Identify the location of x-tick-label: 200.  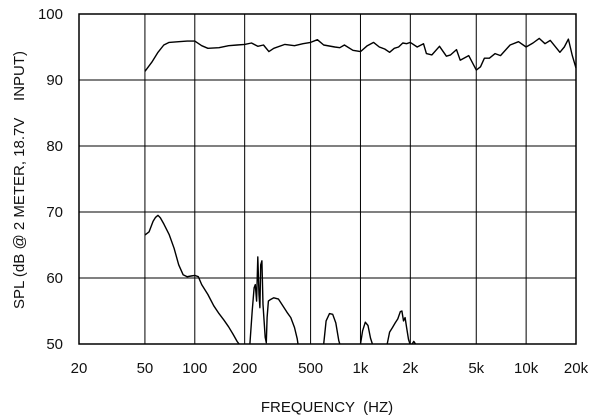
(244, 368).